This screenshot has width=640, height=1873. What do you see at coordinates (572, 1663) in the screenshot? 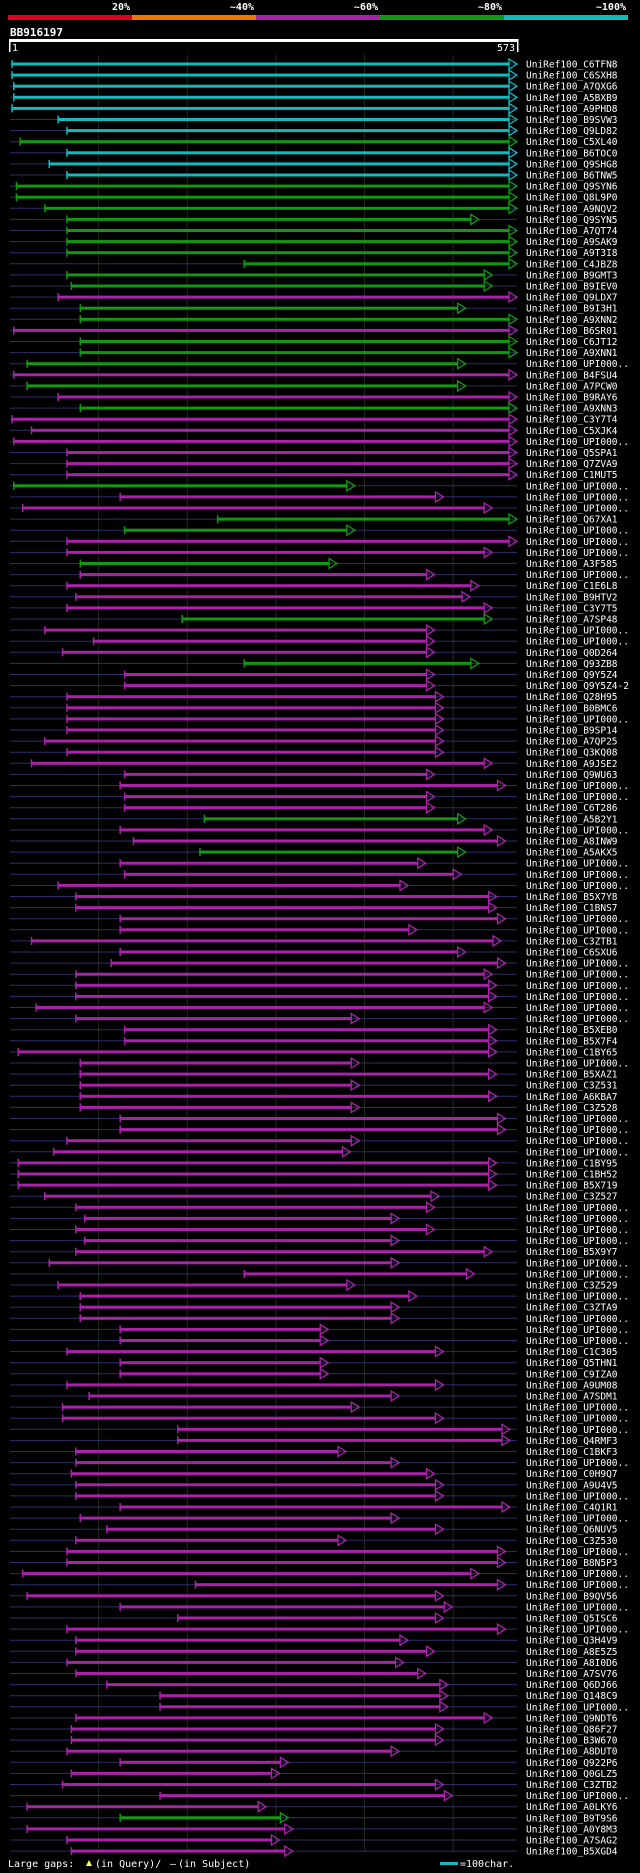
I see `hit-label: UniRef100_A8I0D6` at bounding box center [572, 1663].